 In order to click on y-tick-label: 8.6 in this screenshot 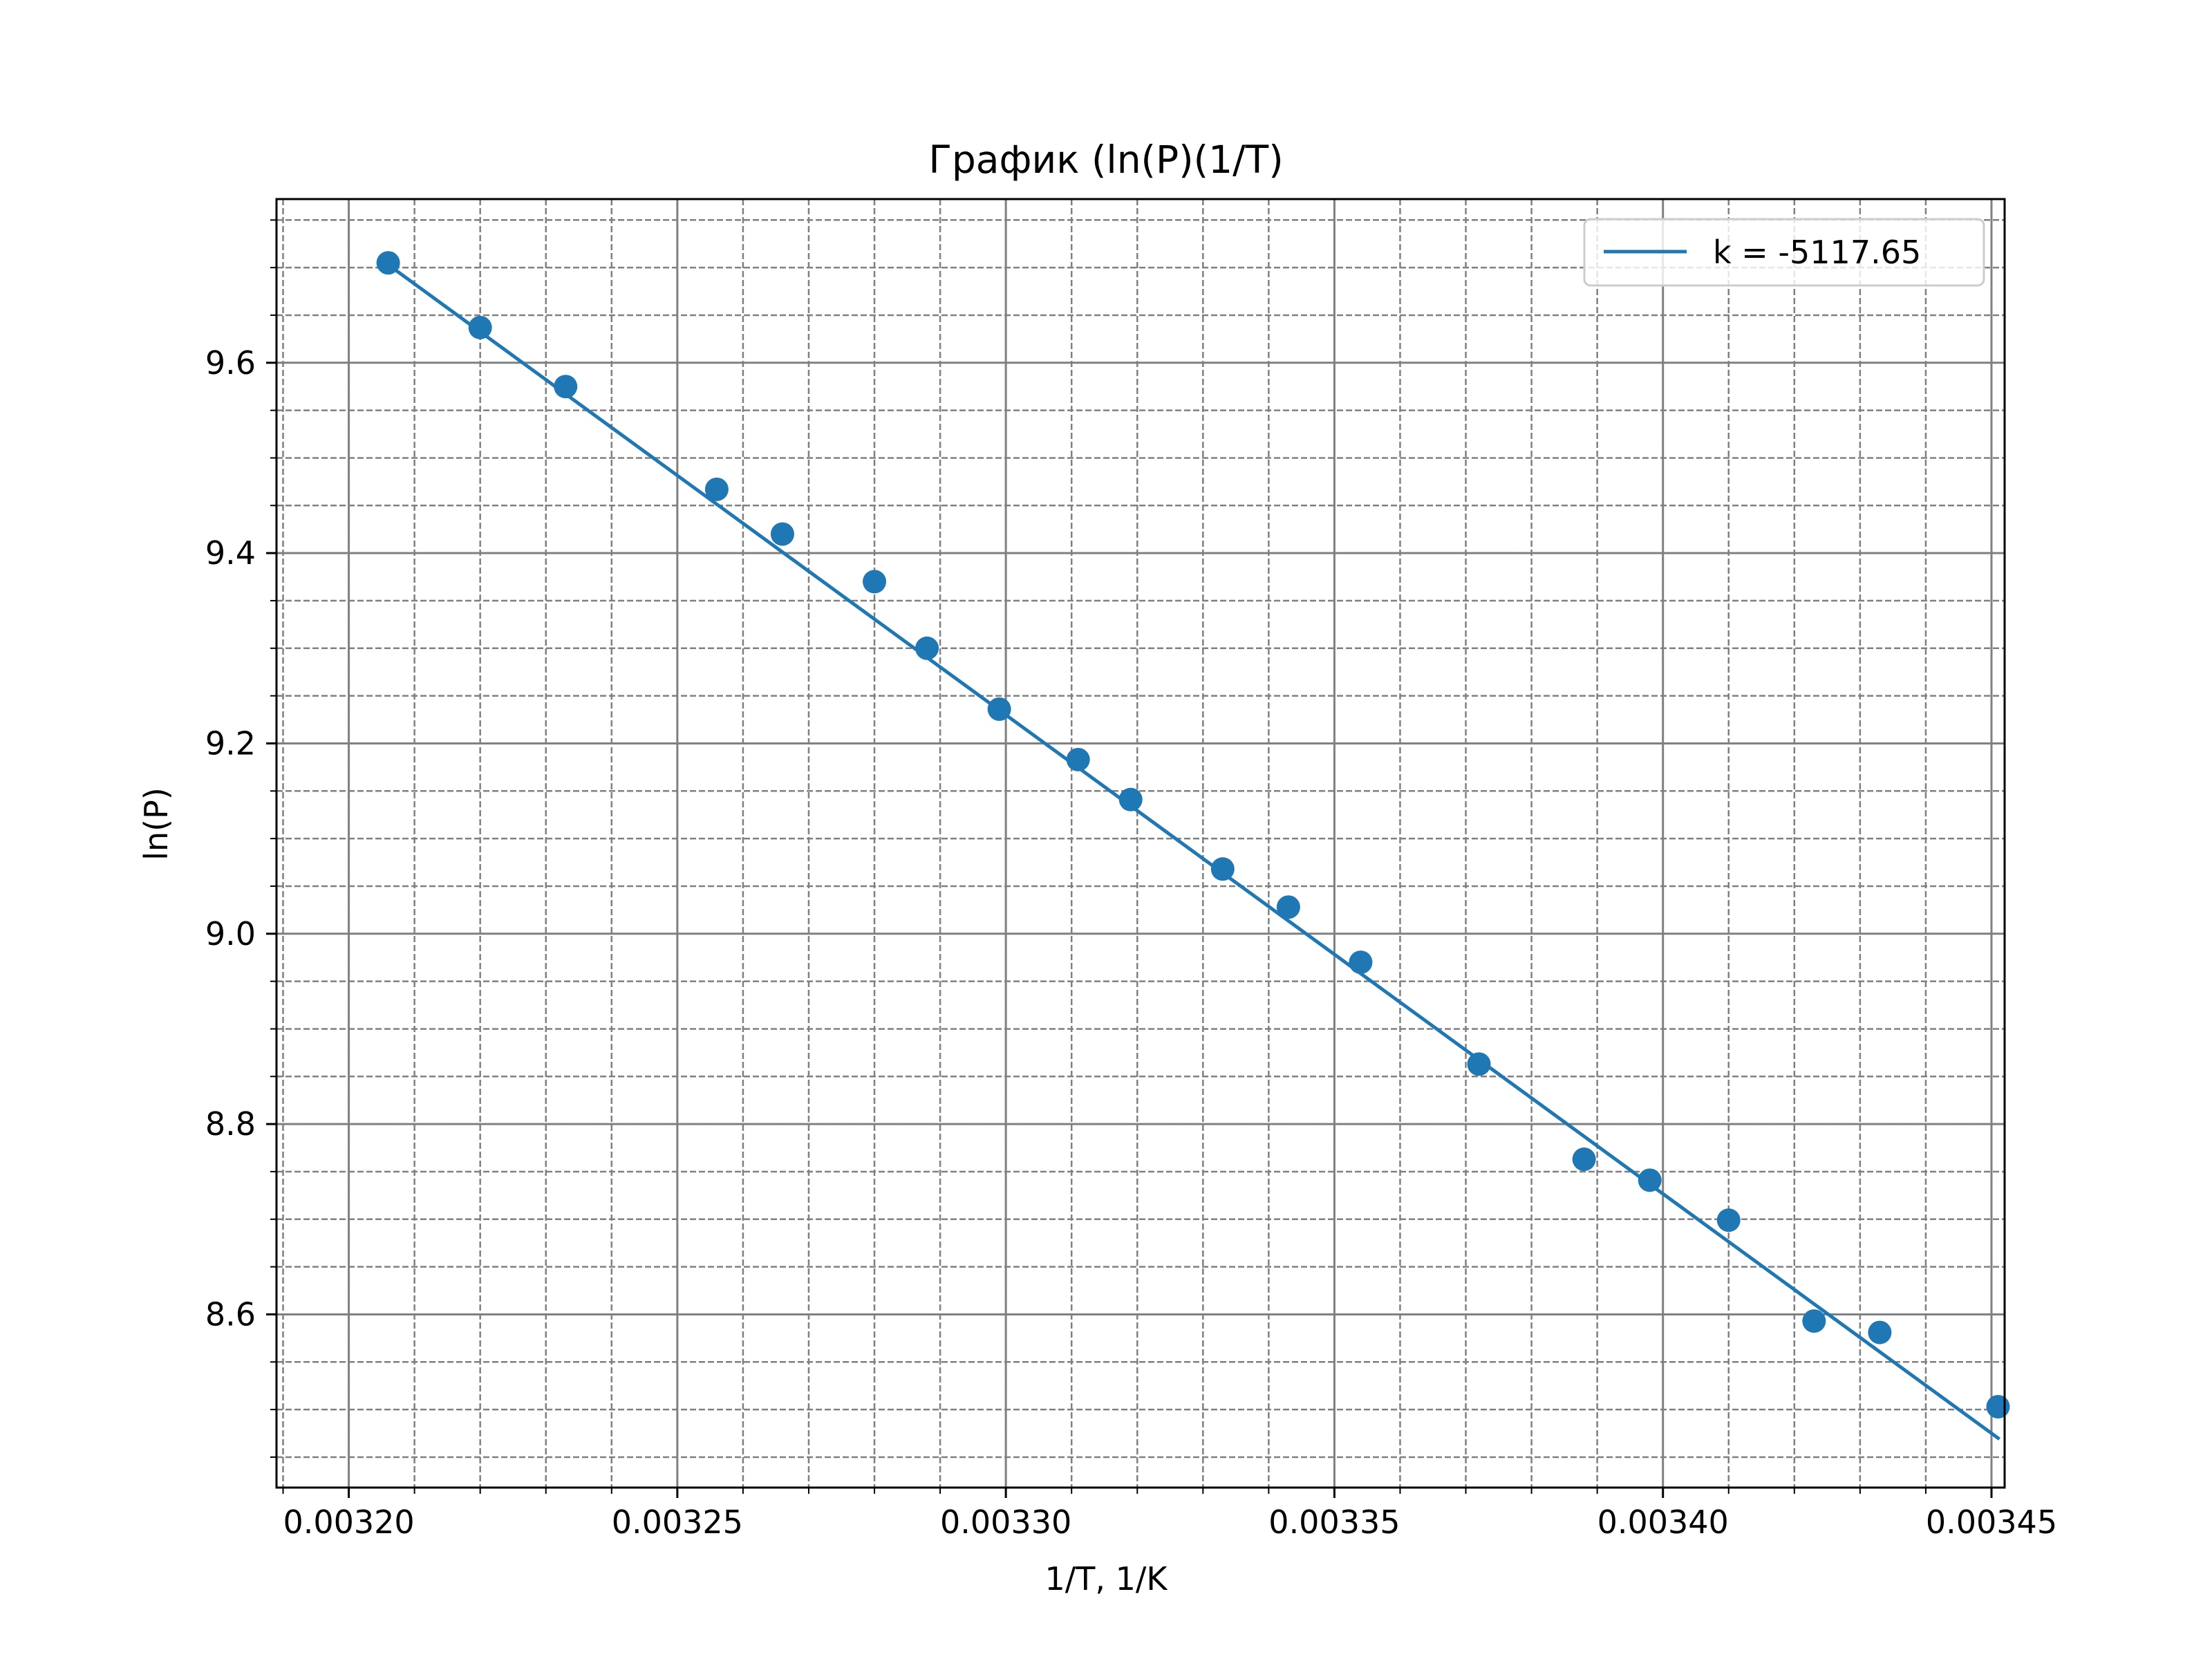, I will do `click(231, 1314)`.